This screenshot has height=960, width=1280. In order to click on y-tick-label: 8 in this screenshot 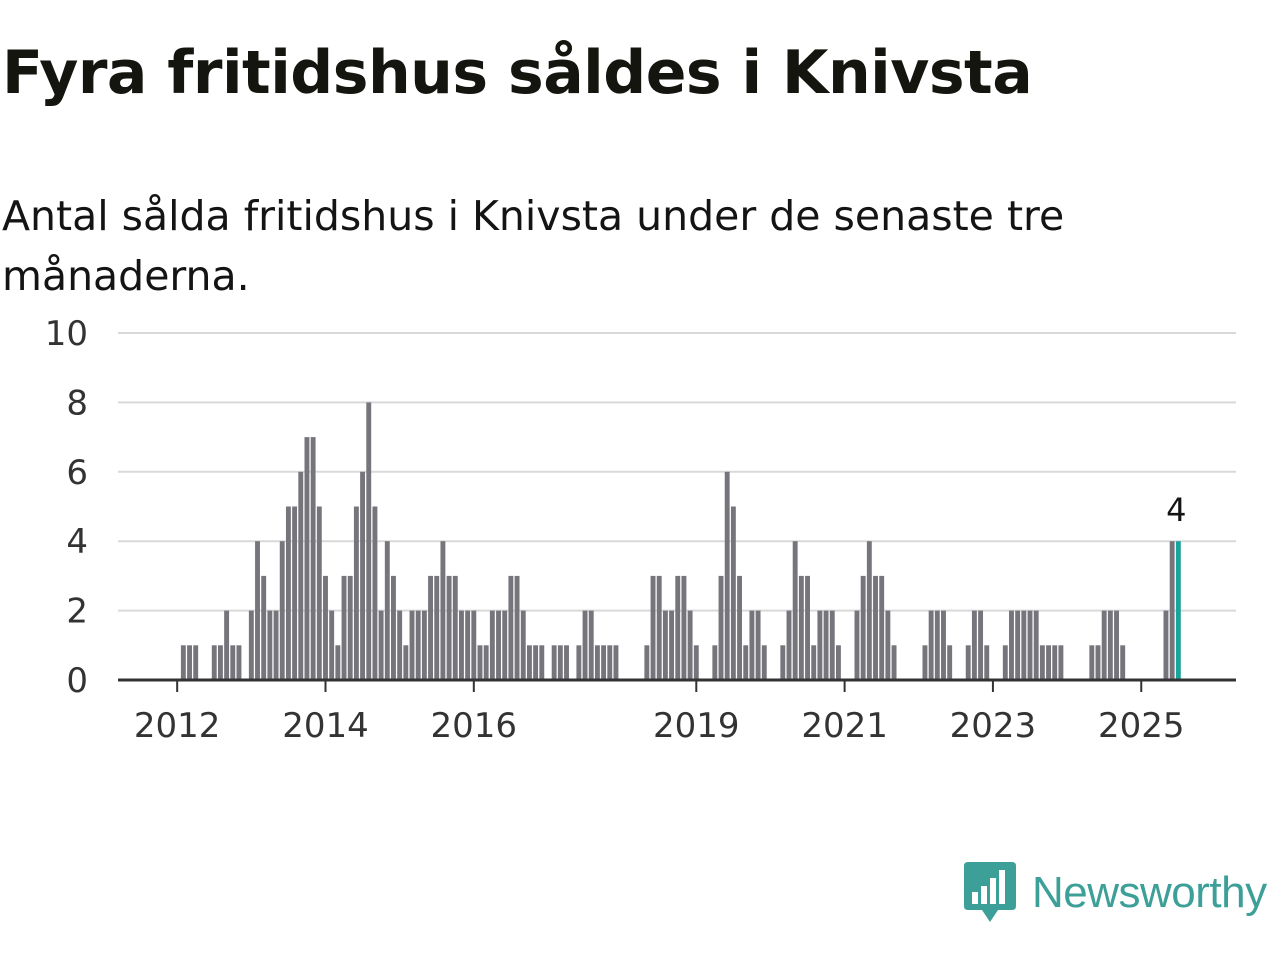, I will do `click(77, 403)`.